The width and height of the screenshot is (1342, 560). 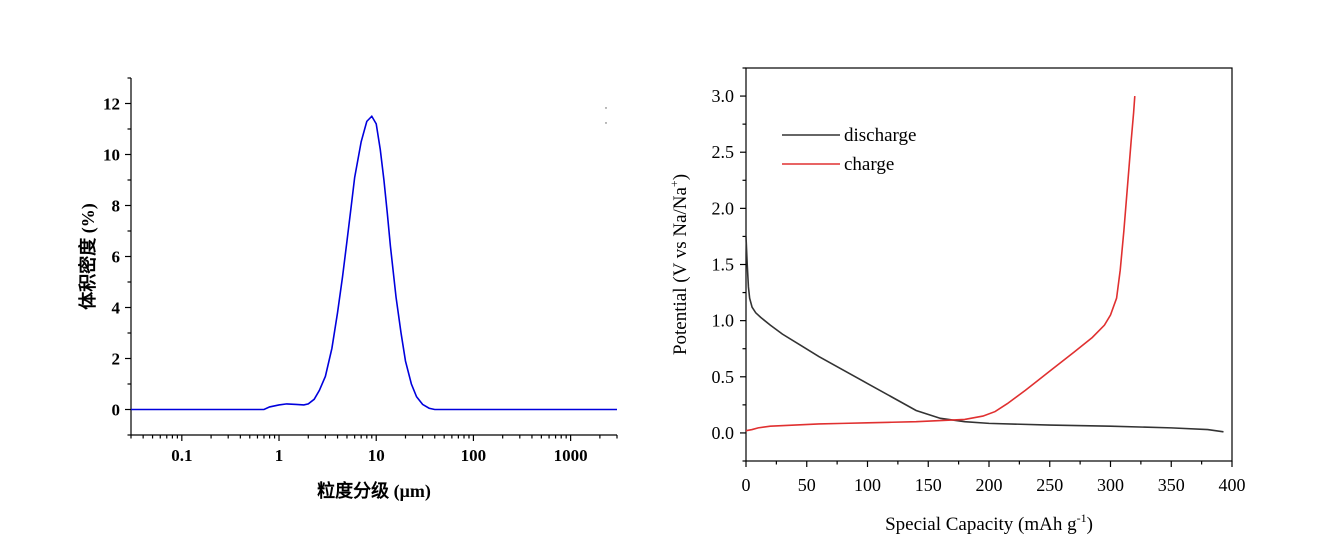 What do you see at coordinates (279, 455) in the screenshot?
I see `chart-1-x-tick-label: 1` at bounding box center [279, 455].